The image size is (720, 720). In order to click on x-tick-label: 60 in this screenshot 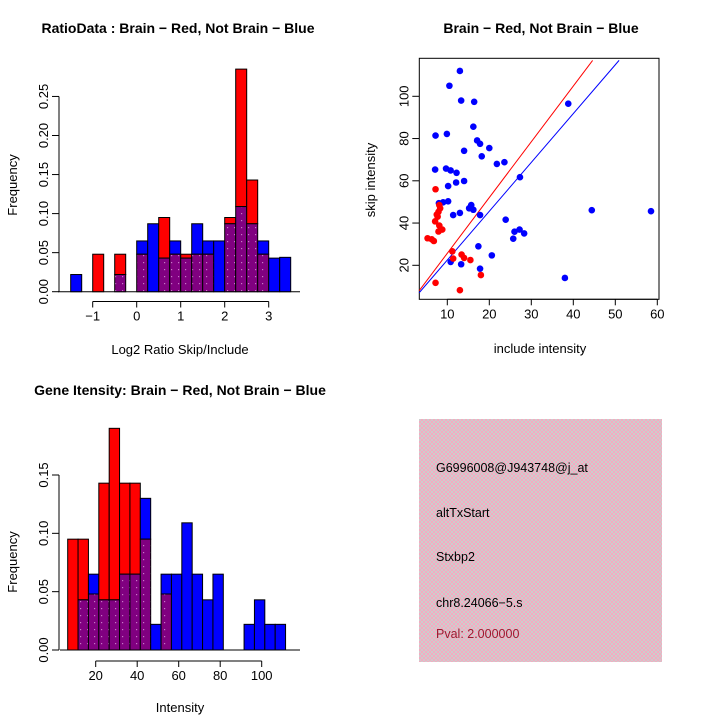, I will do `click(178, 675)`.